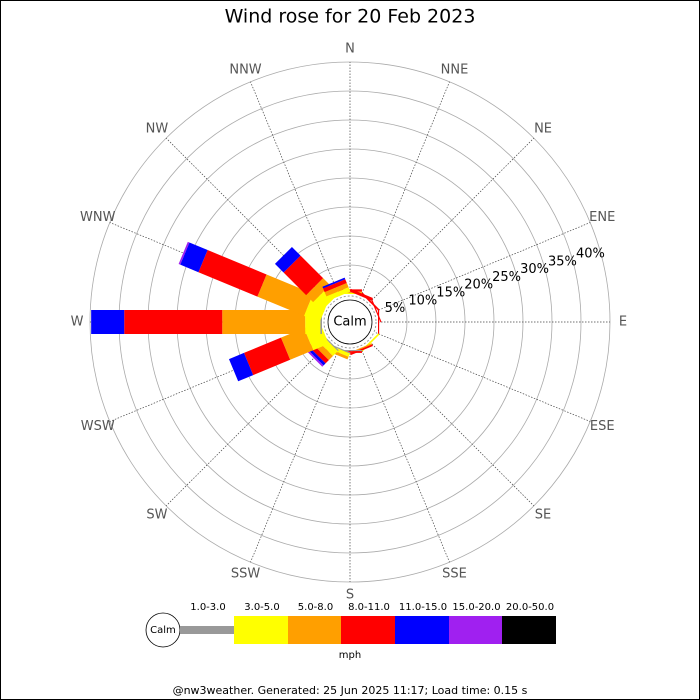 Image resolution: width=700 pixels, height=700 pixels. Describe the element at coordinates (98, 426) in the screenshot. I see `direction-label: WSW` at that location.